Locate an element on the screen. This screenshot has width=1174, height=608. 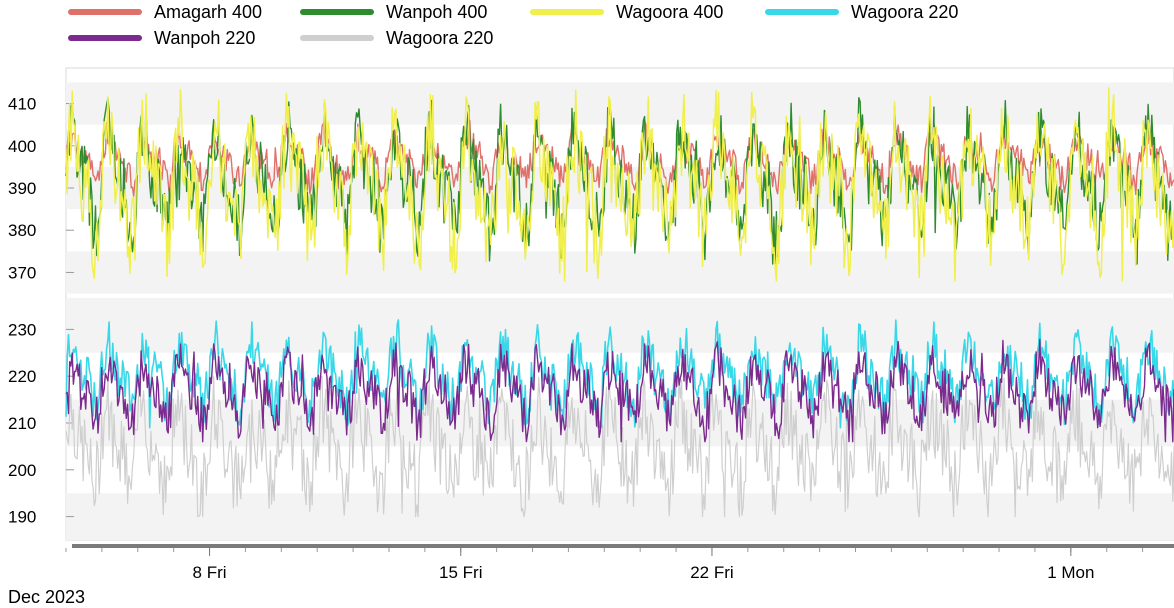
y-tick-label: 390 is located at coordinates (22, 188).